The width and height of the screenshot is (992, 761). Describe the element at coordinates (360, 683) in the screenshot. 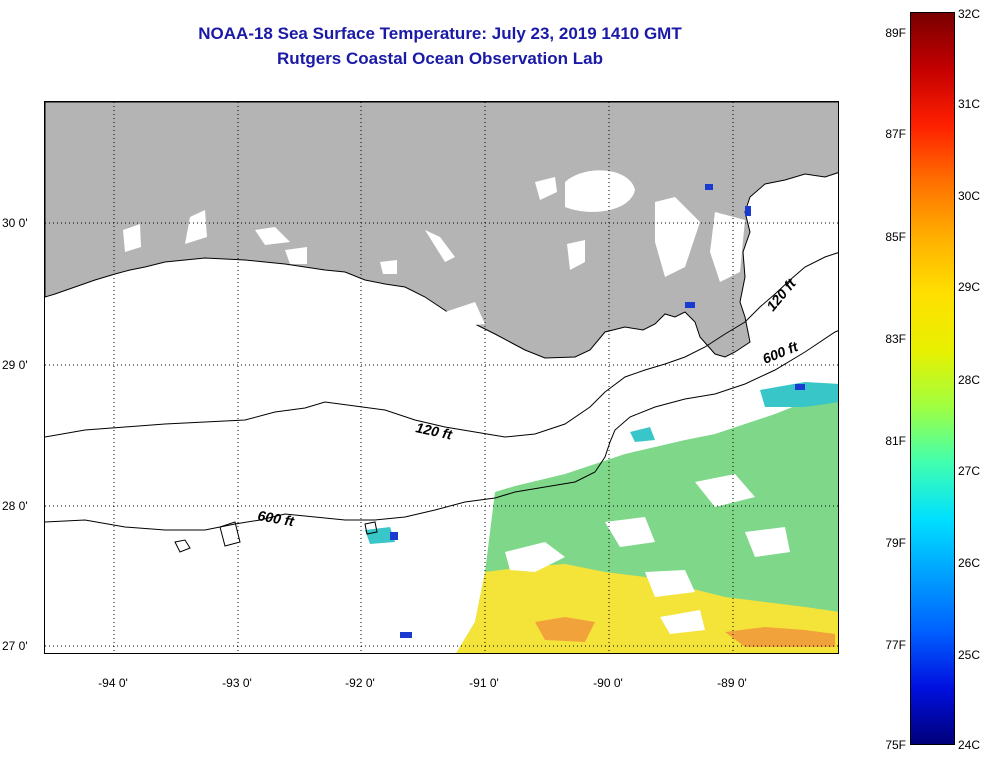

I see `lon-label-92: -92 0'` at that location.